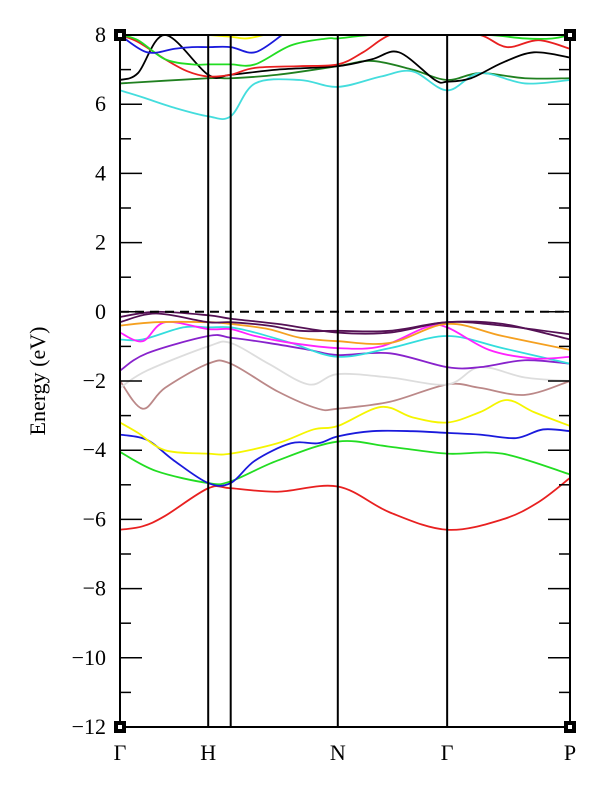 The height and width of the screenshot is (790, 600). What do you see at coordinates (94, 518) in the screenshot?
I see `y-tick-label-4: −6` at bounding box center [94, 518].